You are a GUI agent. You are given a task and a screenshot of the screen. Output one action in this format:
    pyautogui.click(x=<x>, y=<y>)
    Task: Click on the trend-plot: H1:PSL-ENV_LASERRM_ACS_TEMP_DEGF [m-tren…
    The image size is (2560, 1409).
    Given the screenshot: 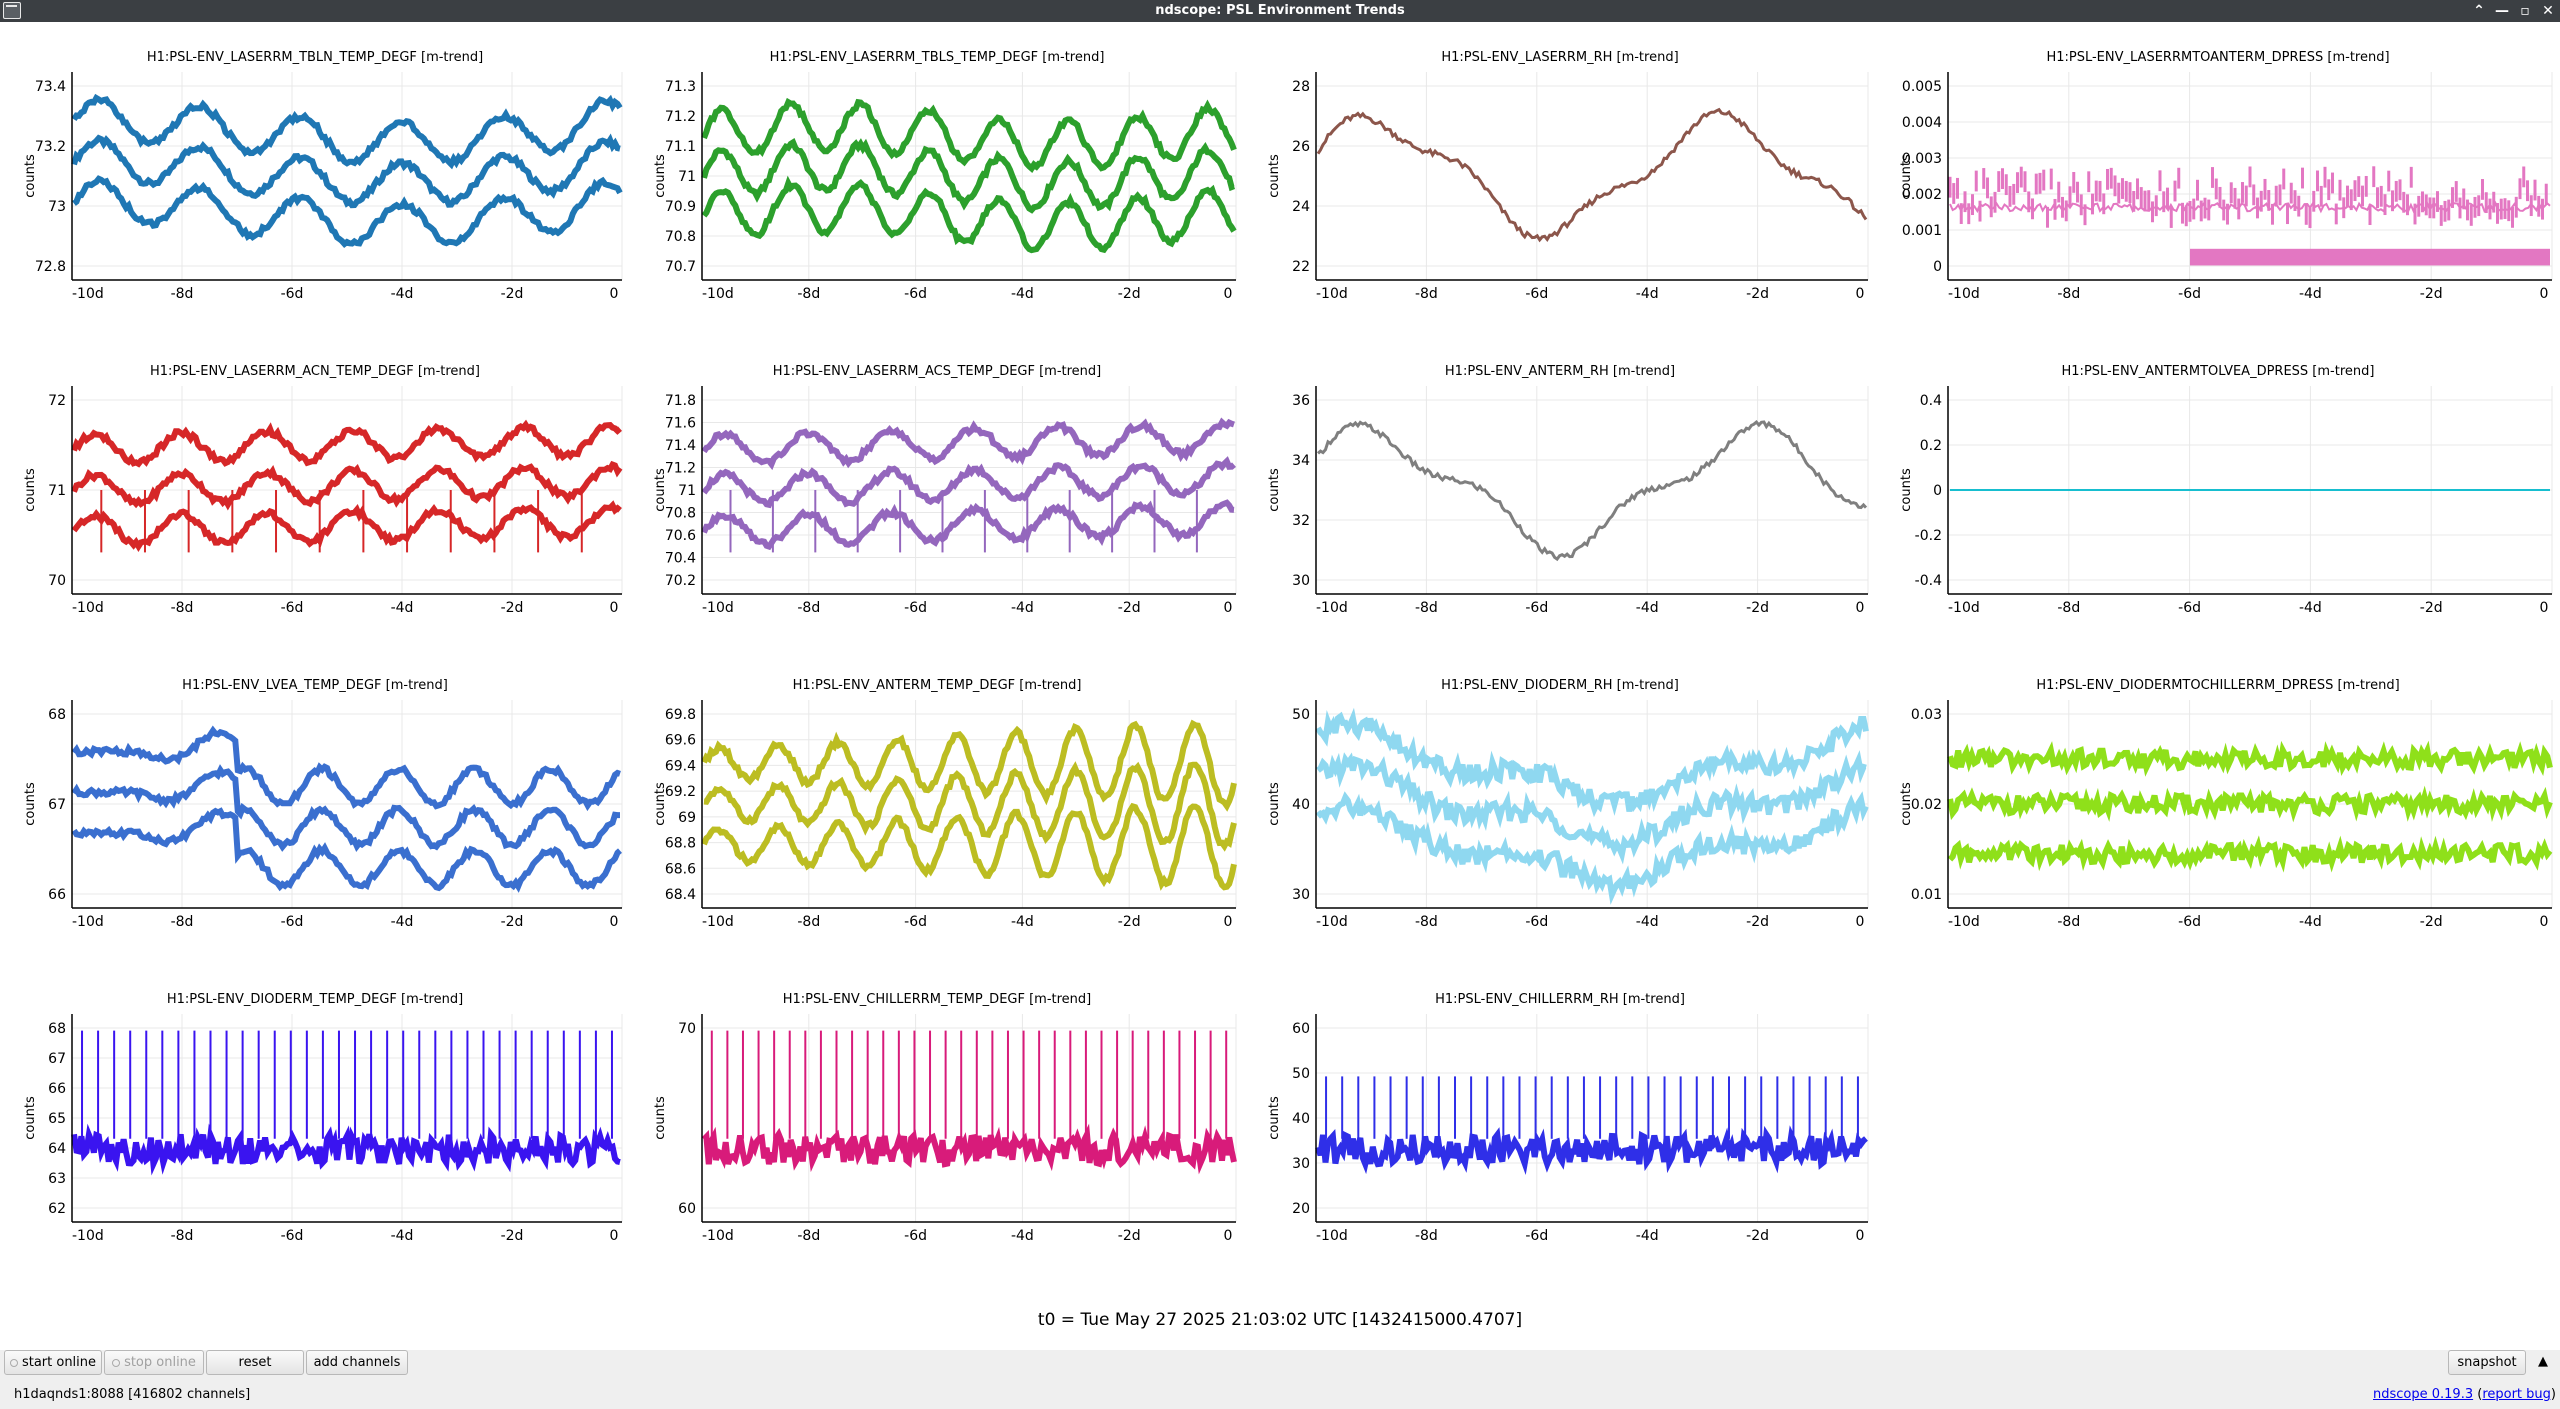 What is the action you would take?
    pyautogui.click(x=937, y=493)
    